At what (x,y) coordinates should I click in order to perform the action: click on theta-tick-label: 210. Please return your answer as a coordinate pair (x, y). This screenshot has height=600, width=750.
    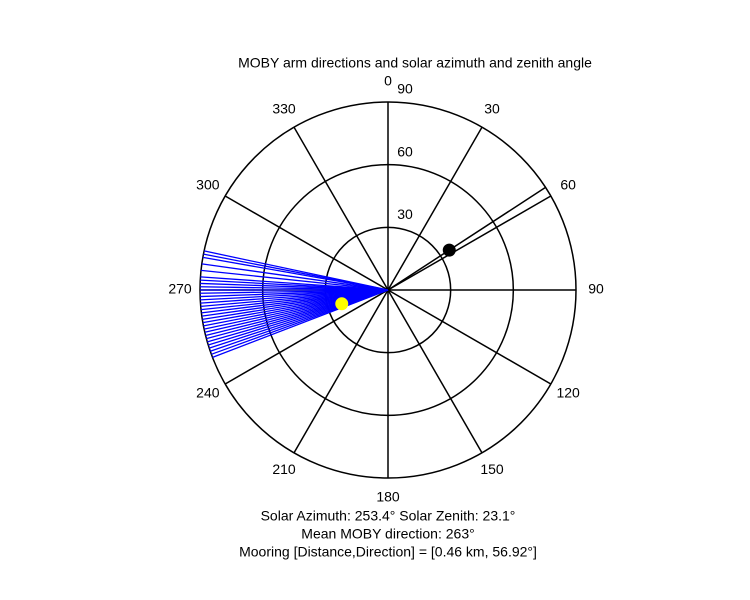
    Looking at the image, I should click on (284, 469).